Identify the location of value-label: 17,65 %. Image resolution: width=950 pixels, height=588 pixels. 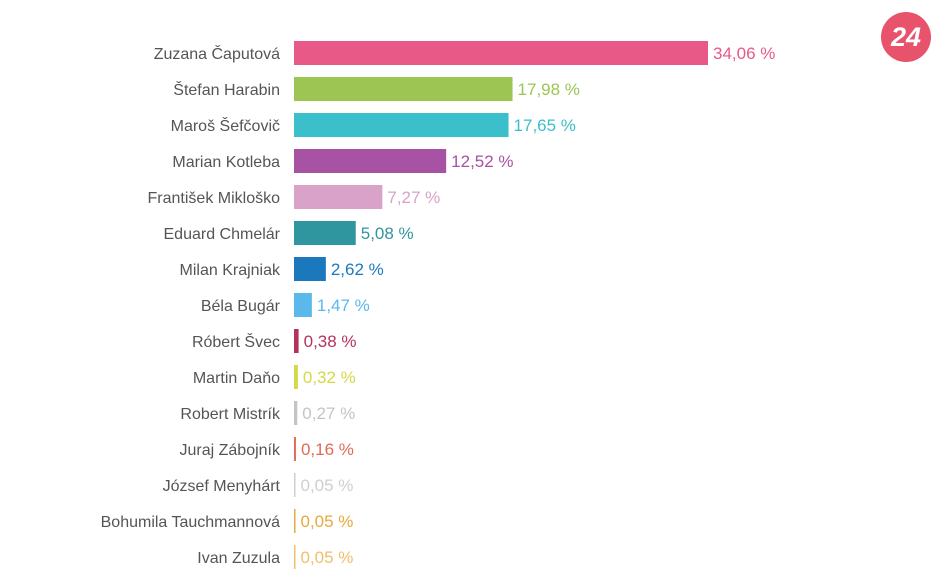
(545, 125).